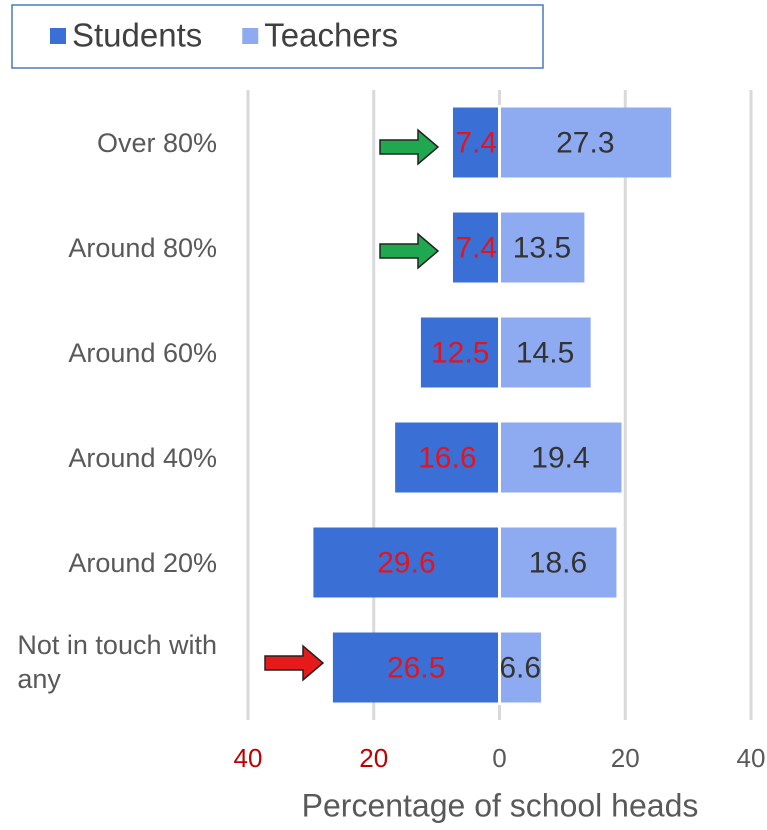 Image resolution: width=767 pixels, height=830 pixels. I want to click on data-label: 27.3, so click(585, 142).